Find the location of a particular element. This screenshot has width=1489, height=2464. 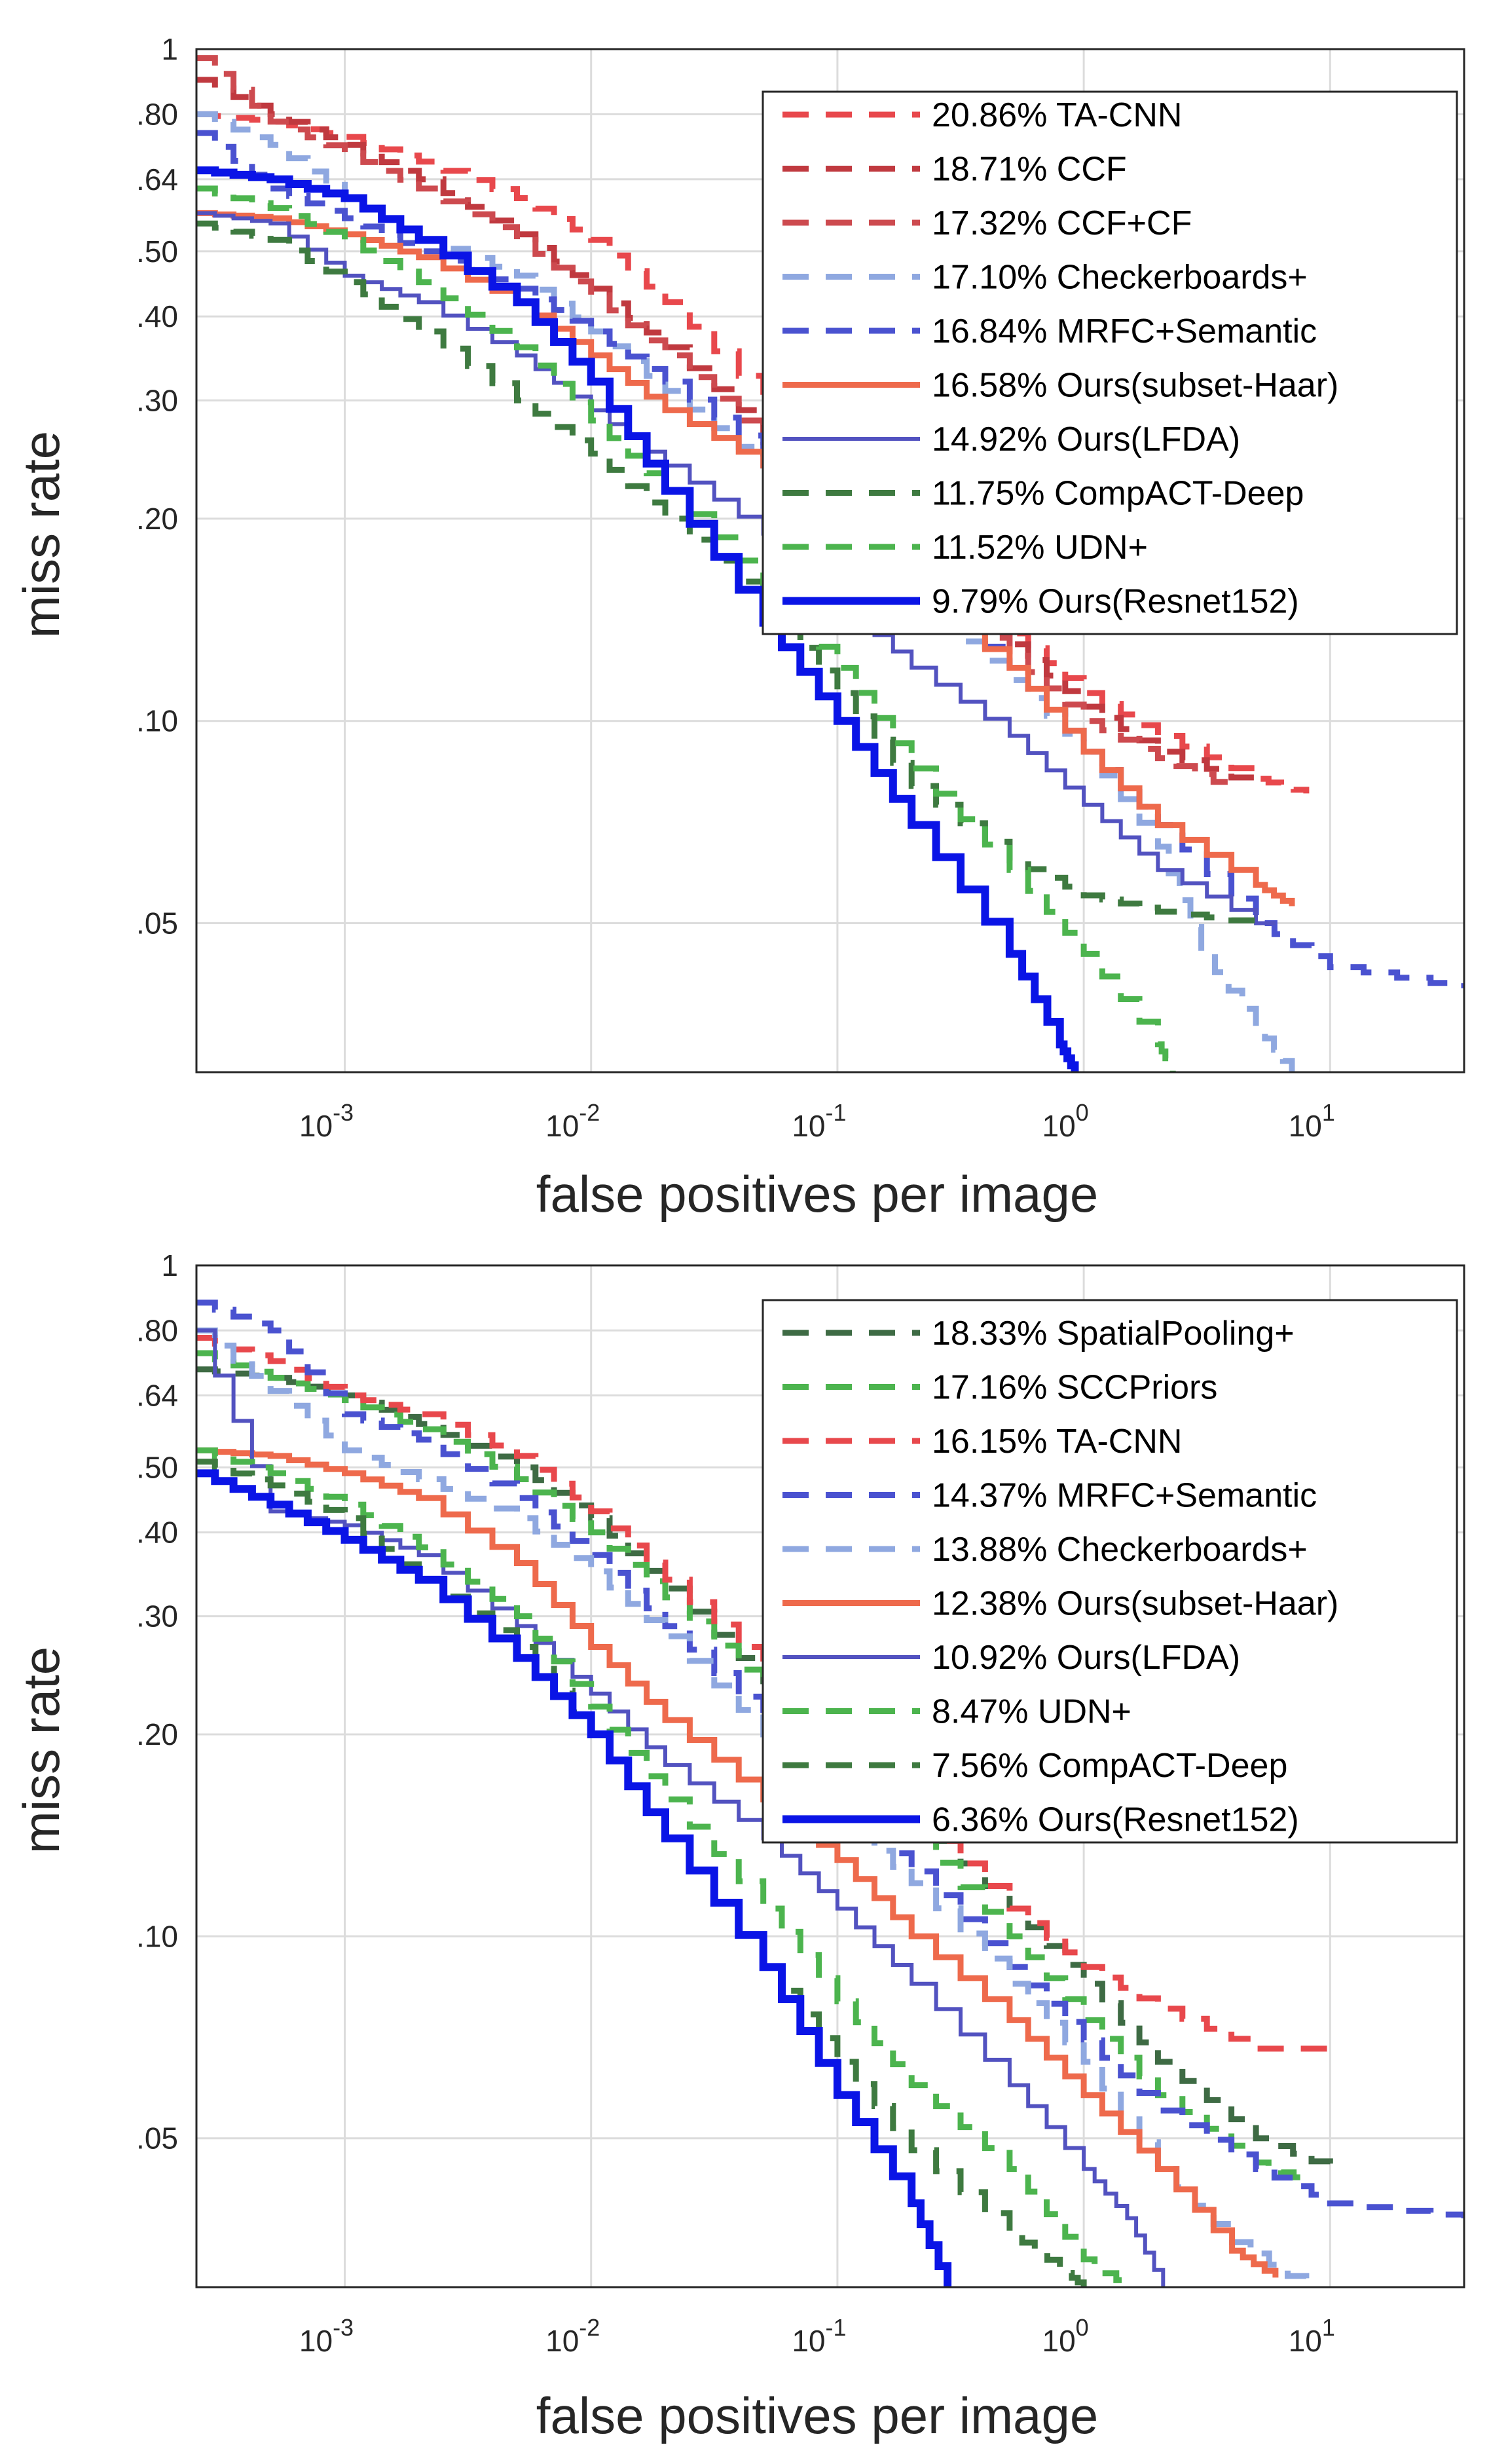

legend-entry: 18.33% SpatialPooling+ is located at coordinates (1113, 1334).